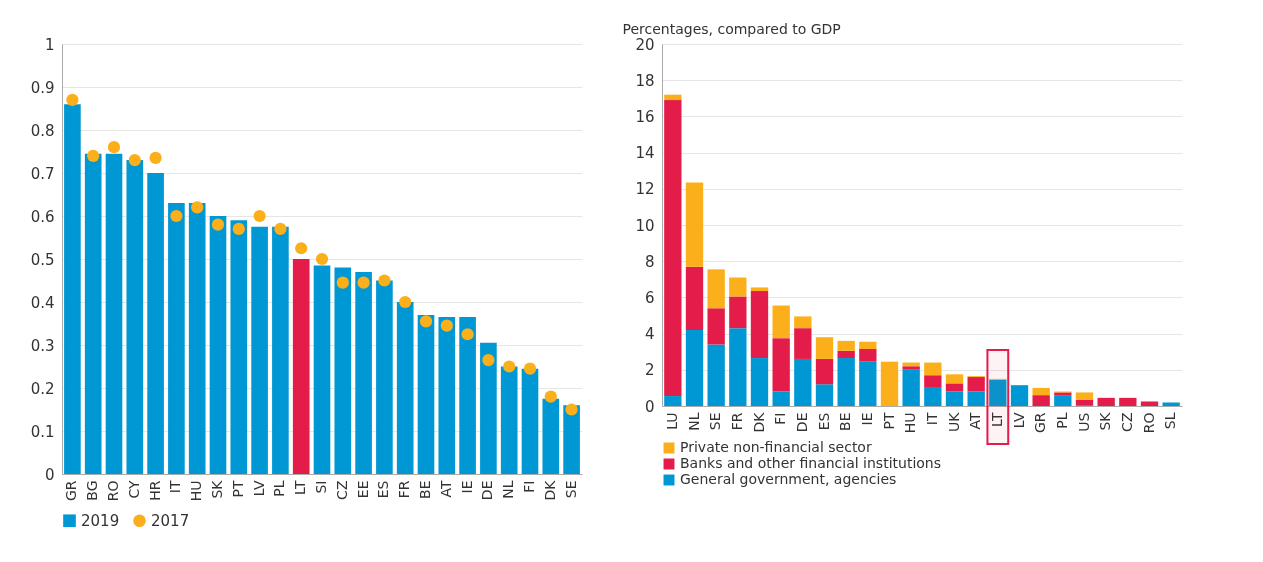  I want to click on x-tick-label: IT, so click(175, 487).